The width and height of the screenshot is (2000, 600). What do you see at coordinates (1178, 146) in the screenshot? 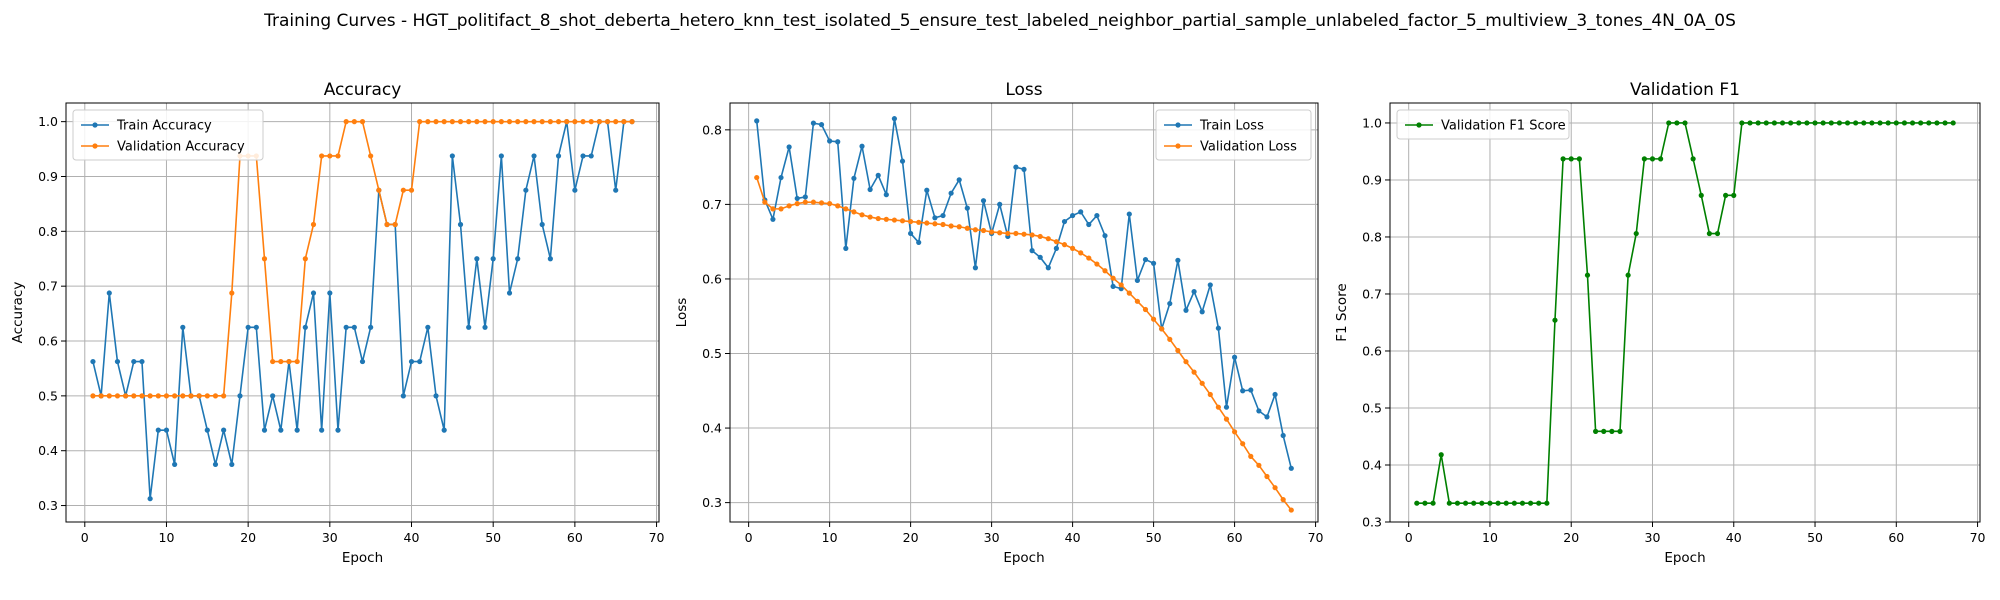
I see `legend-marker` at bounding box center [1178, 146].